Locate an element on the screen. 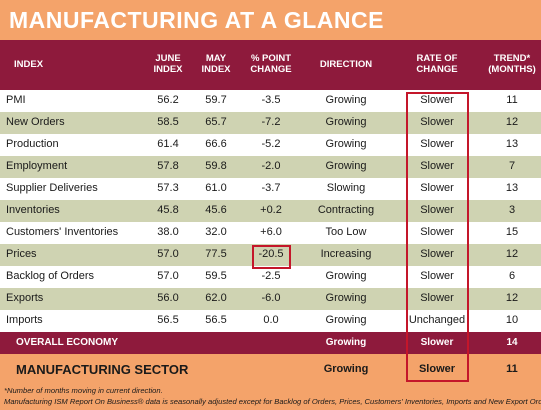  cell-index: Inventories is located at coordinates (33, 210).